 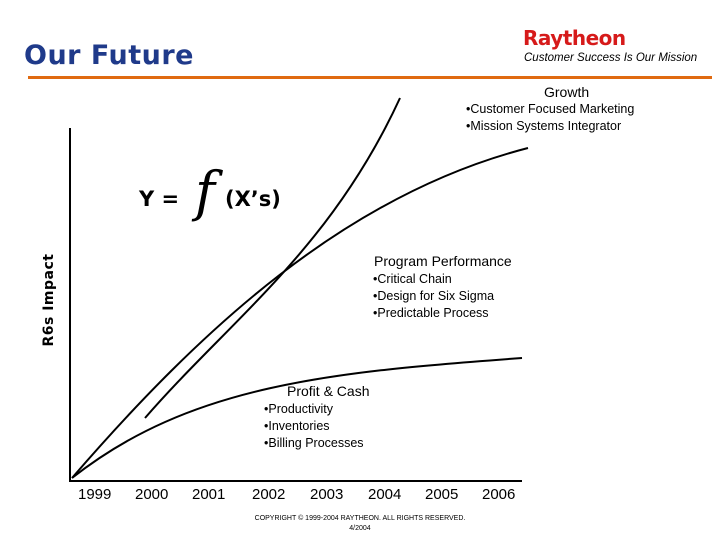 What do you see at coordinates (443, 261) in the screenshot?
I see `program-title: Program Performance` at bounding box center [443, 261].